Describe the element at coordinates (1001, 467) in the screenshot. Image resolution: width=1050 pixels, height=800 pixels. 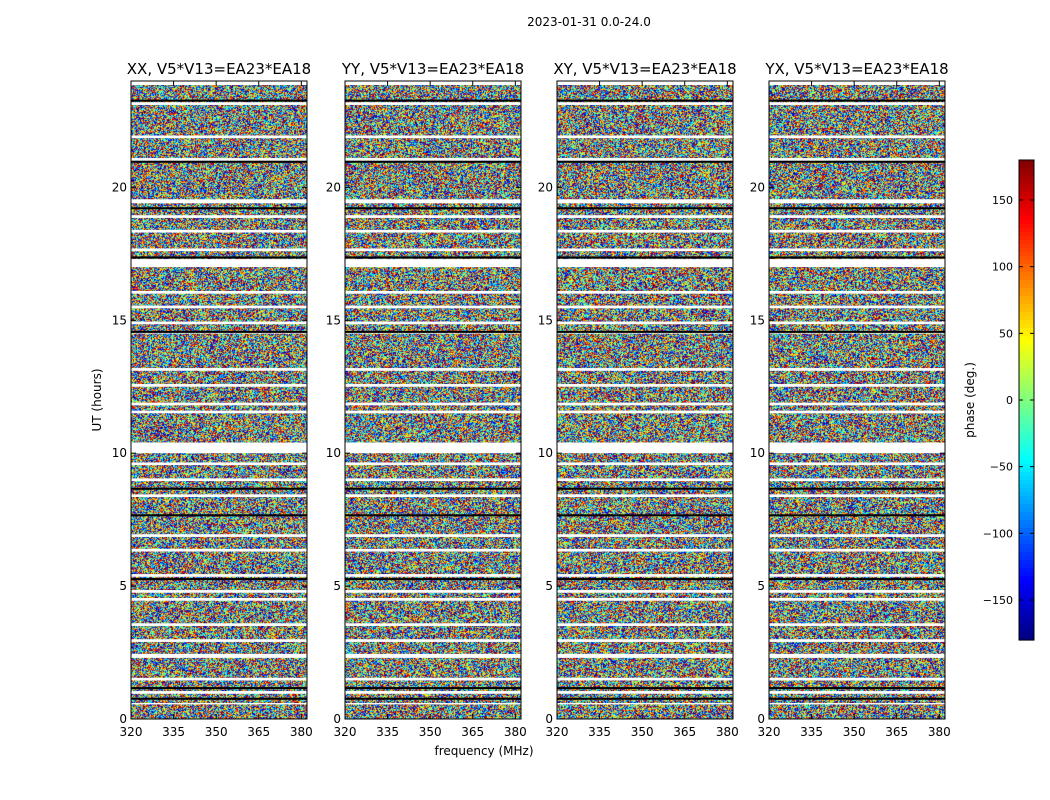
I see `colorbar-tick-label: −50` at that location.